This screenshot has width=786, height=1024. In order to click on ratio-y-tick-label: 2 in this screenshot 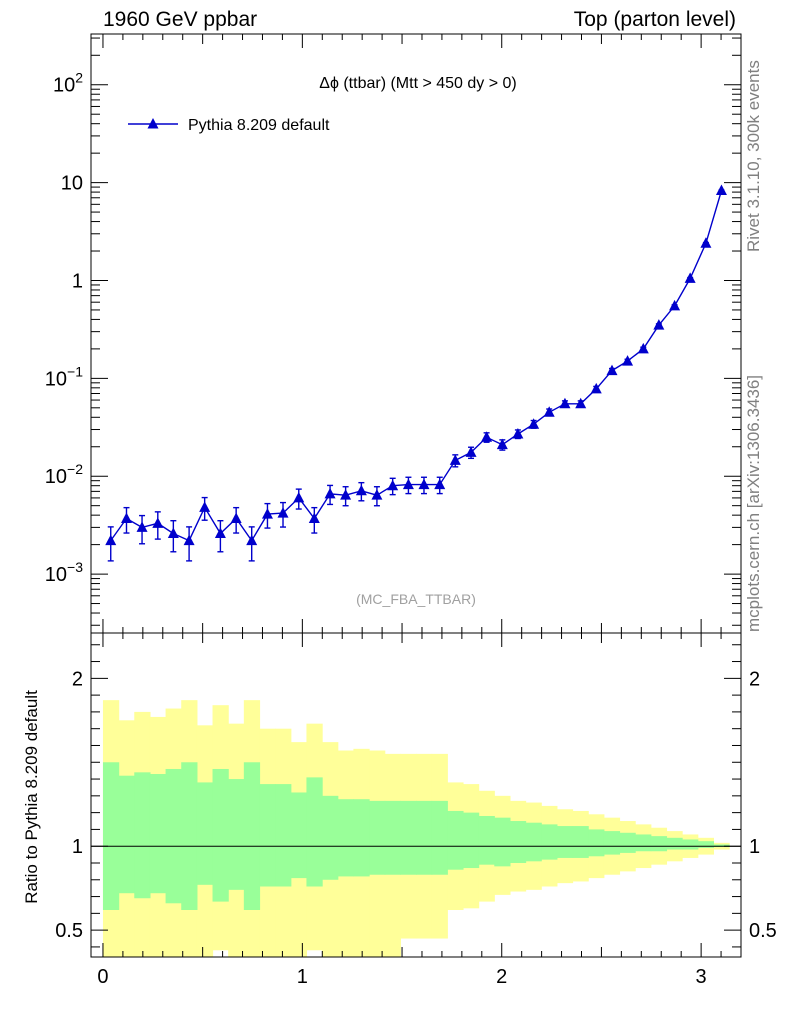, I will do `click(77, 679)`.